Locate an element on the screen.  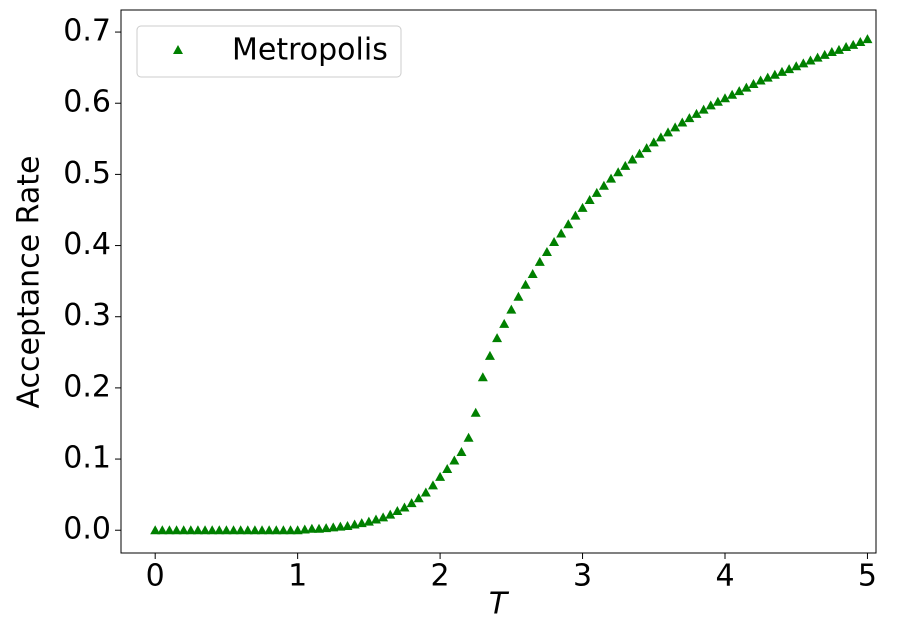
x-tick-label: 1 is located at coordinates (297, 576).